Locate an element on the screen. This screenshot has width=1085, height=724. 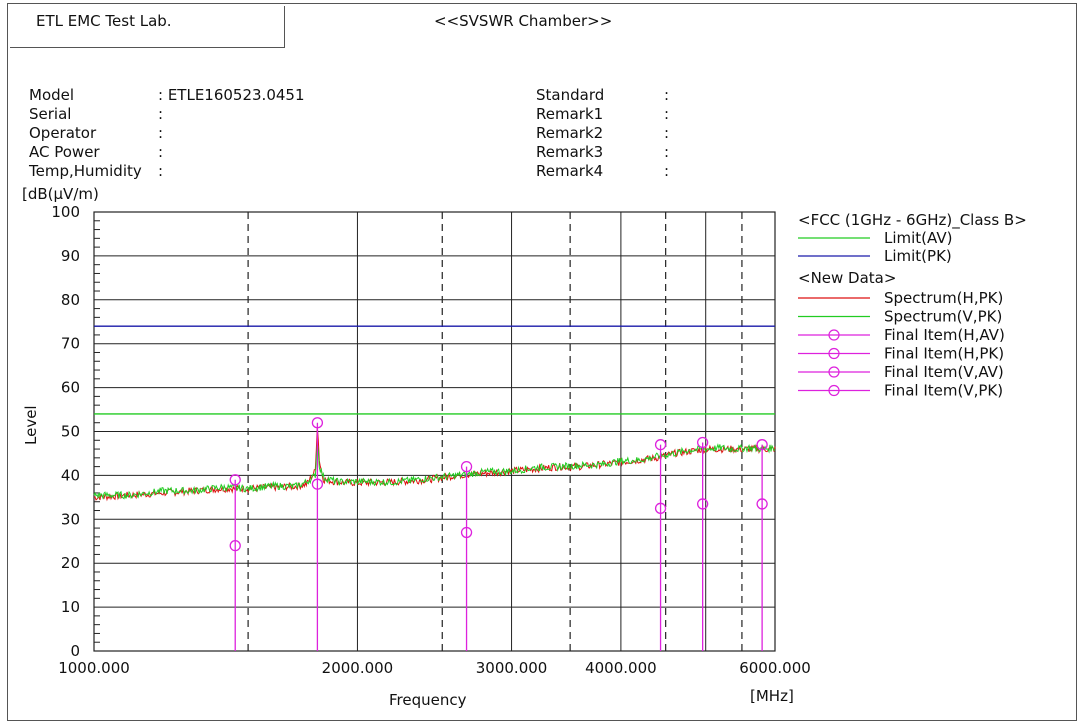
x-tick-label: 2000.000 is located at coordinates (358, 668).